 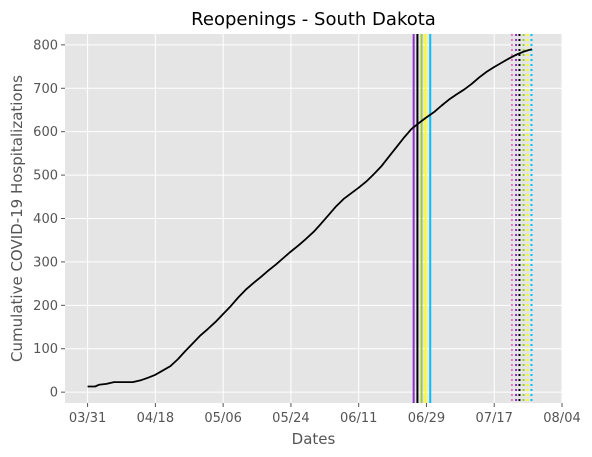 What do you see at coordinates (45, 176) in the screenshot?
I see `y-tick-label: 500` at bounding box center [45, 176].